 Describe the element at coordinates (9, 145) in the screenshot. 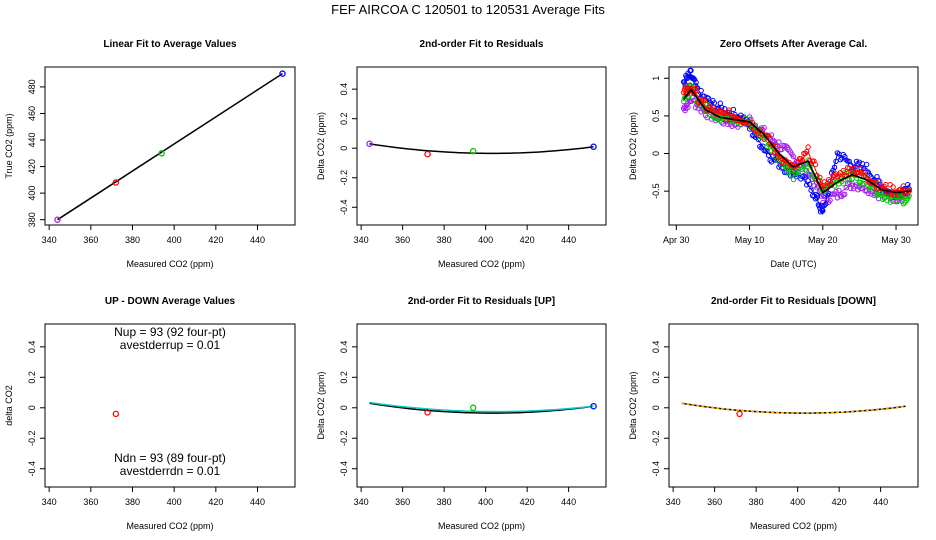

I see `y-axis-label: True CO2 (ppm)` at that location.